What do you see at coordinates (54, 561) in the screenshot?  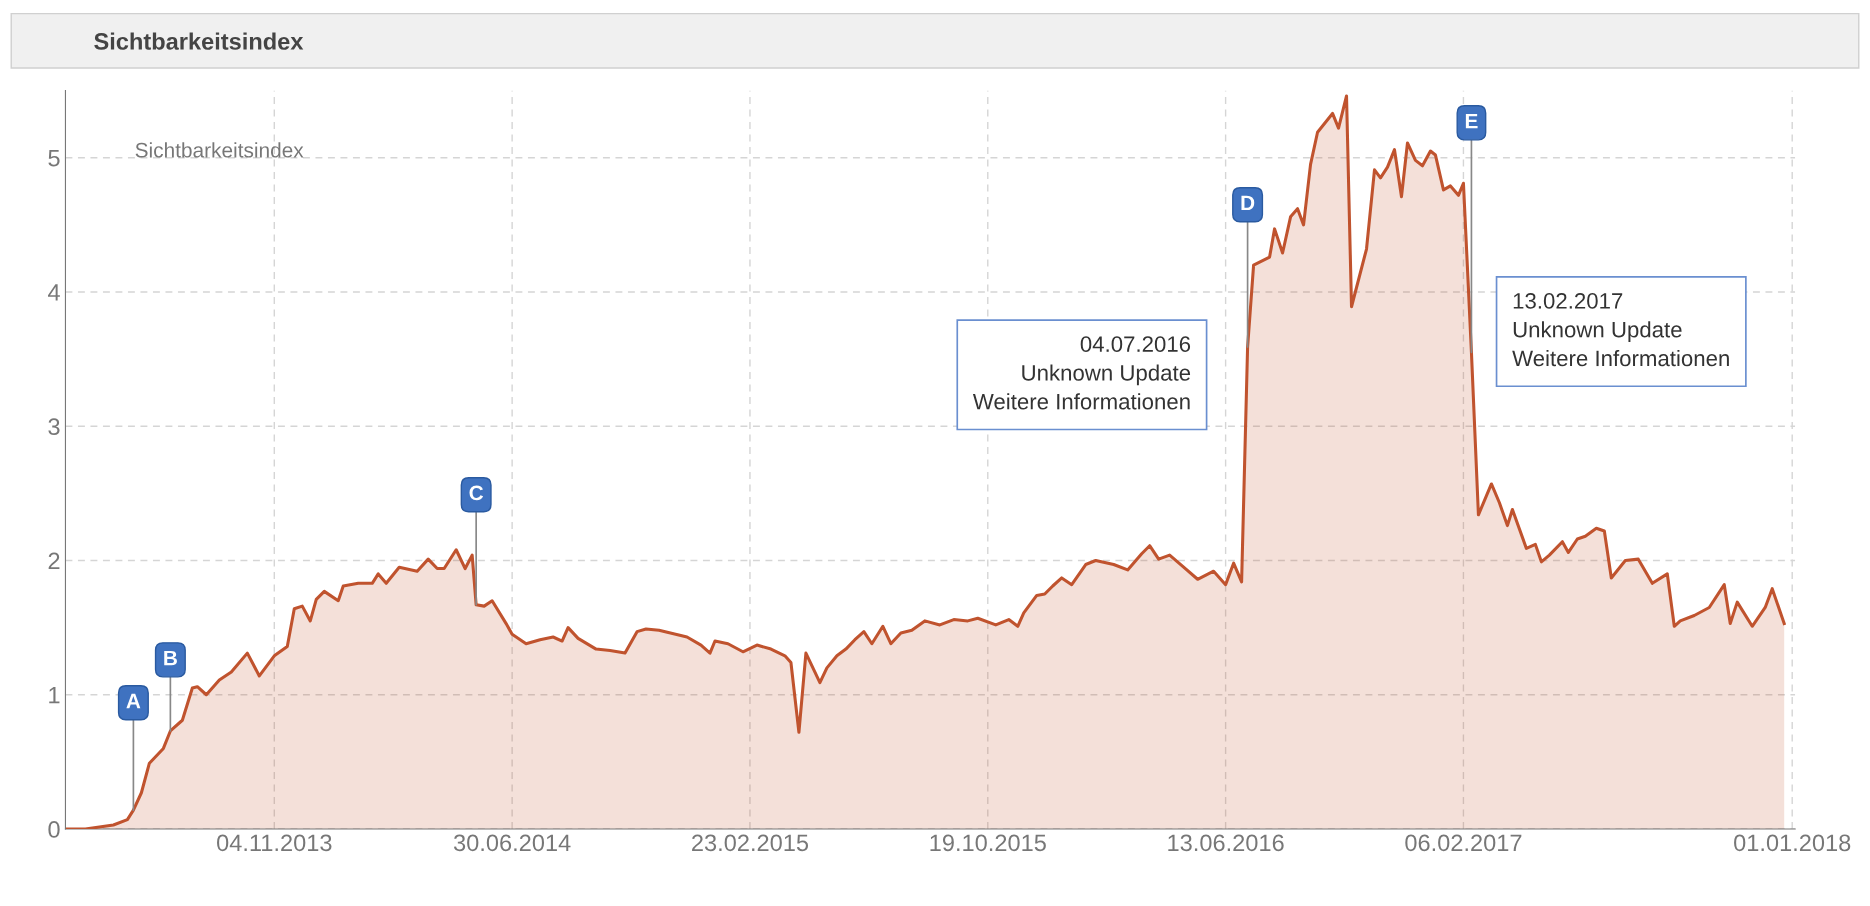 I see `y-tick-label: 2` at bounding box center [54, 561].